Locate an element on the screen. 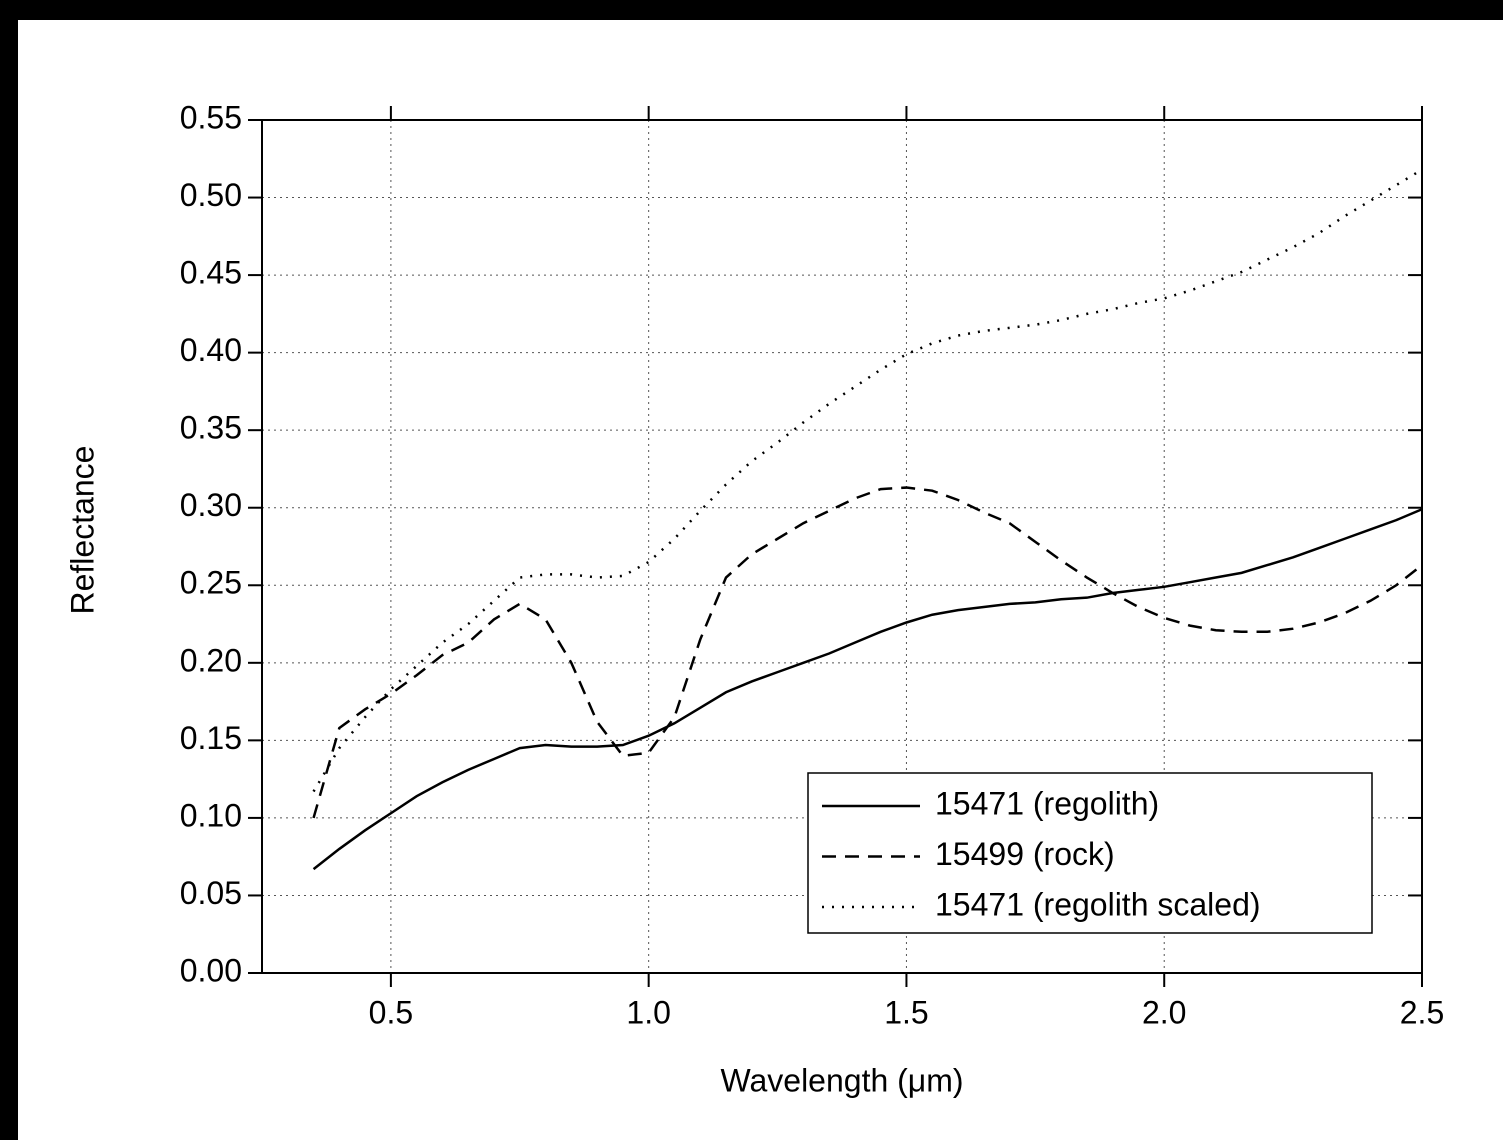 The image size is (1503, 1140). legend-label: 15499 (rock) is located at coordinates (1025, 854).